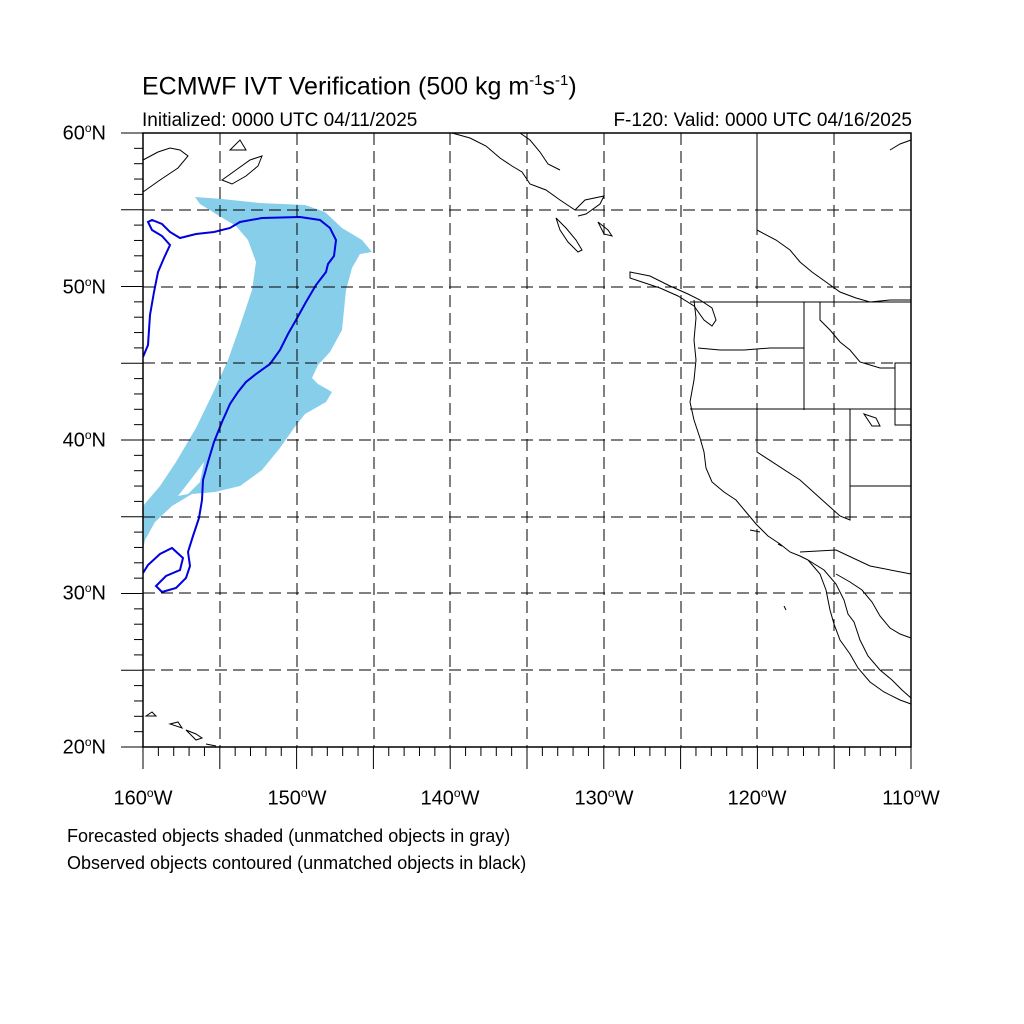  I want to click on valid-time-label: F-120: Valid: 0000 UTC 04/16/2025, so click(762, 120).